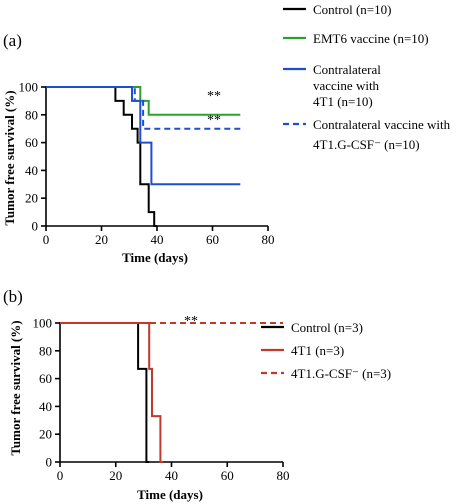 The height and width of the screenshot is (504, 474). Describe the element at coordinates (43, 323) in the screenshot. I see `panel-b-y-tick-label-5: 100` at that location.